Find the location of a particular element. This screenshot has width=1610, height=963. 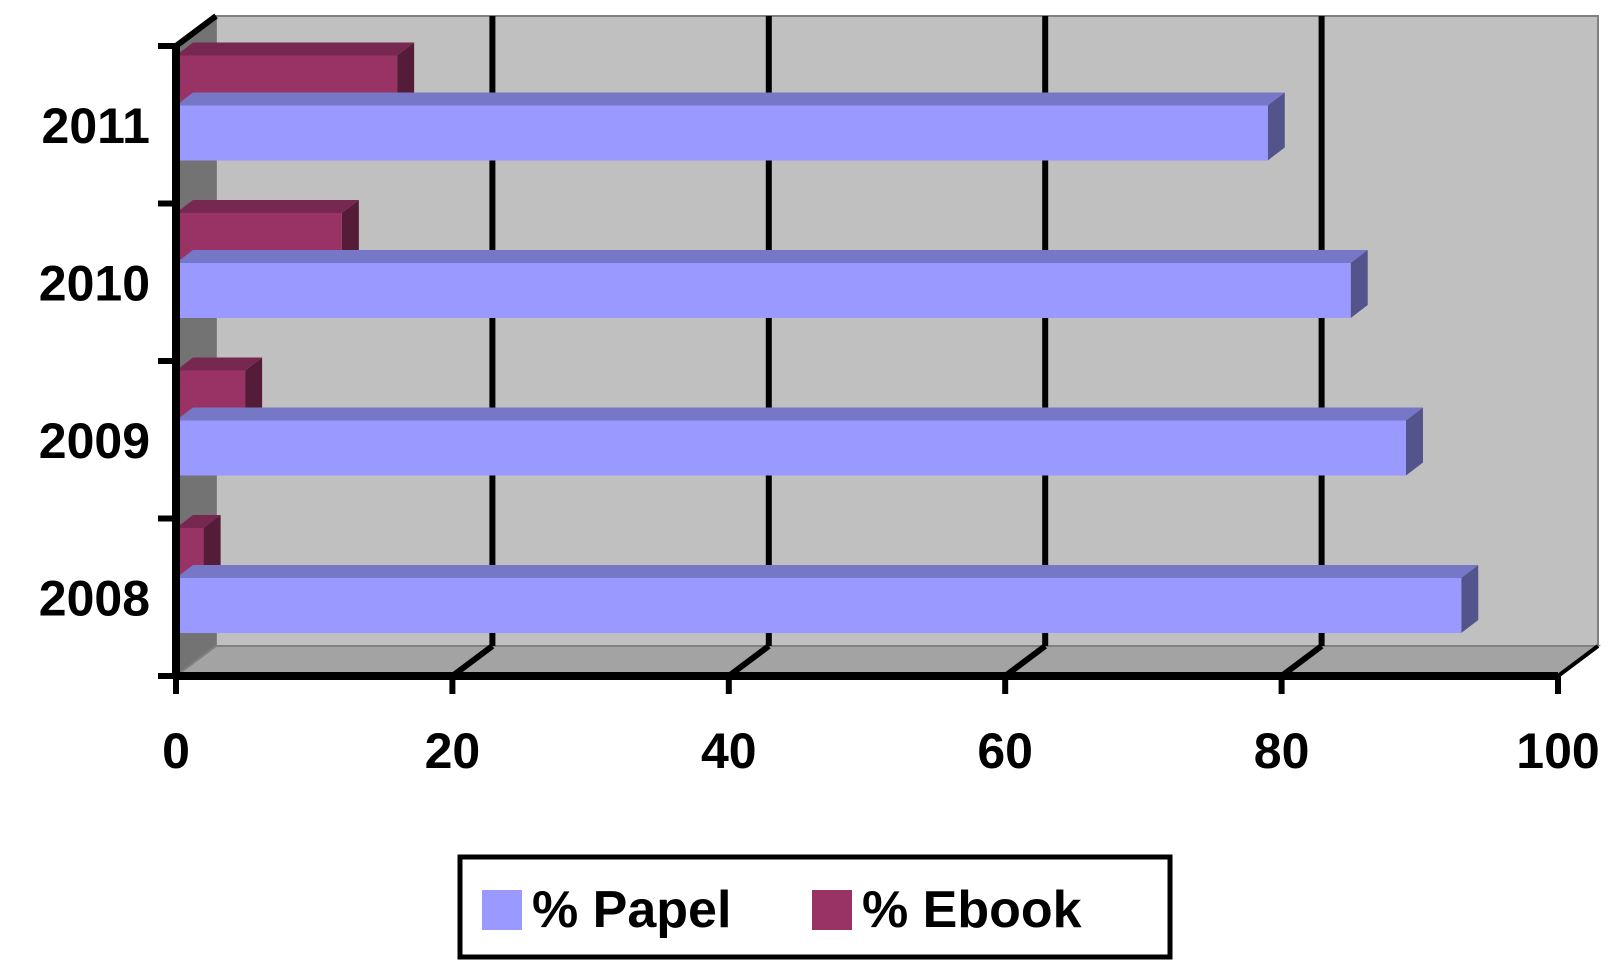

plot-floor is located at coordinates (887, 661).